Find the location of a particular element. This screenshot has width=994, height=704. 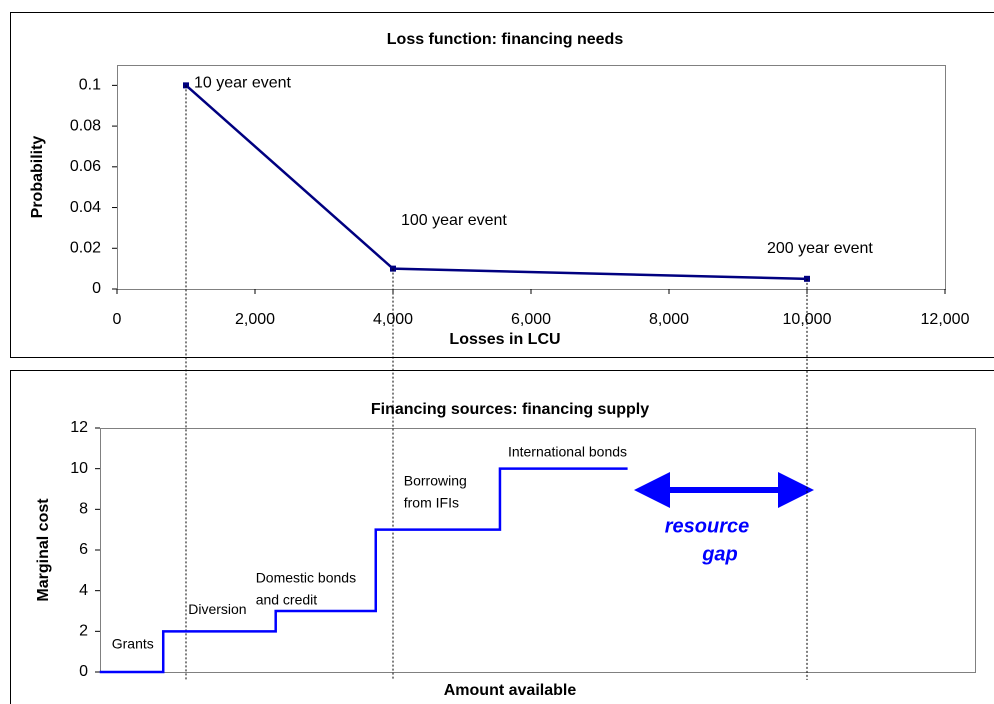

point-label: 200 year event is located at coordinates (820, 248).